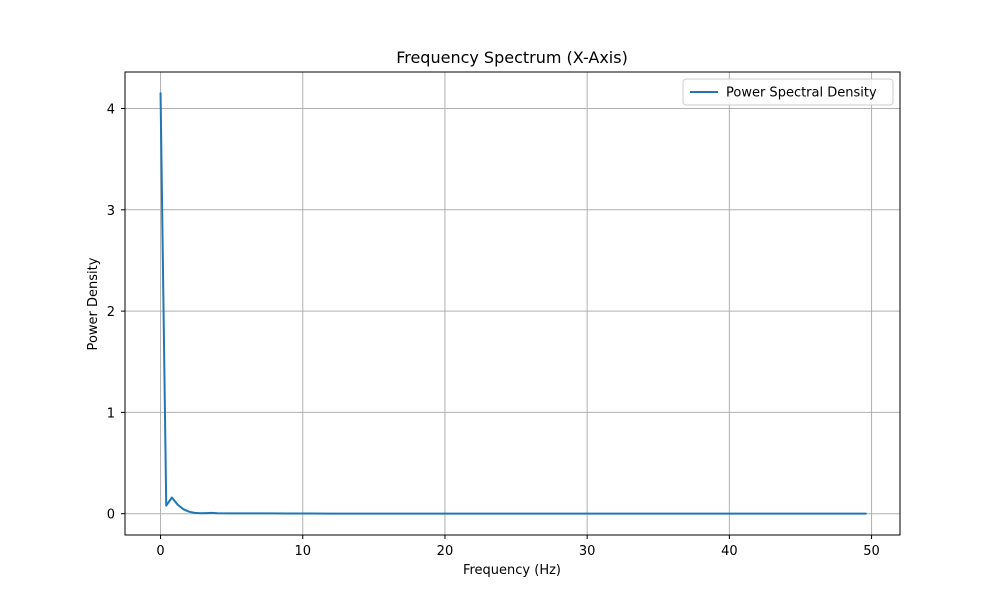 This screenshot has height=600, width=1000. Describe the element at coordinates (93, 303) in the screenshot. I see `y-axis-label: Power Density` at that location.